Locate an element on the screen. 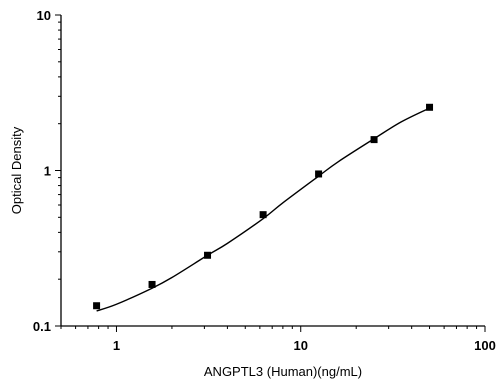  y-axis-title: Optical Density is located at coordinates (16, 170).